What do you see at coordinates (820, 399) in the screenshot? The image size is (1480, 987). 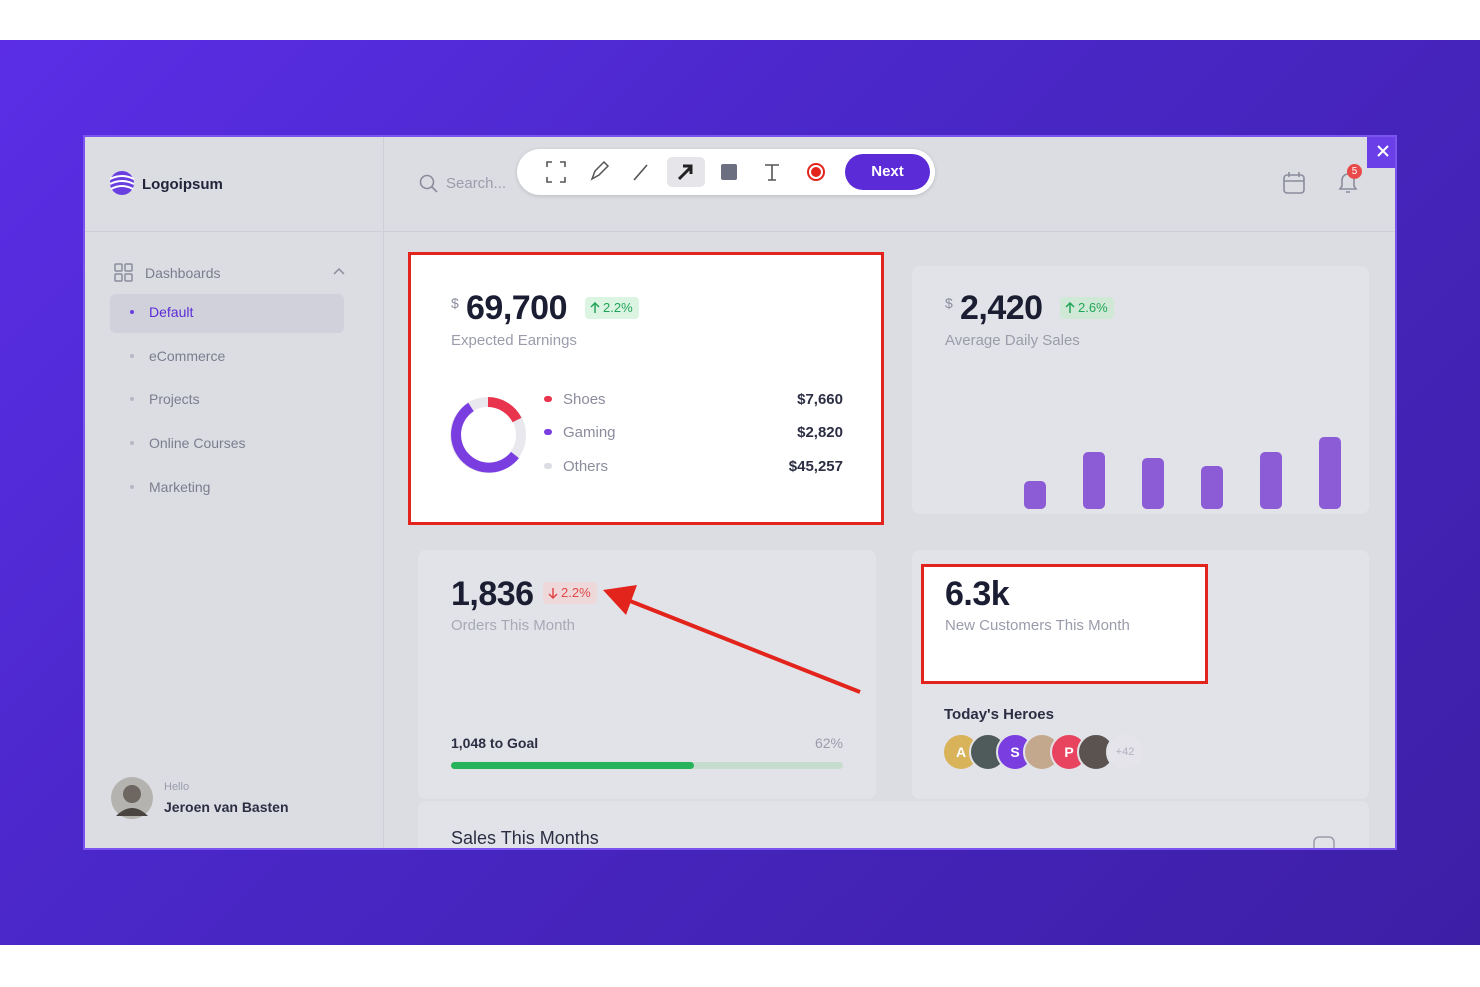 I see `legend-amount: $7,660` at bounding box center [820, 399].